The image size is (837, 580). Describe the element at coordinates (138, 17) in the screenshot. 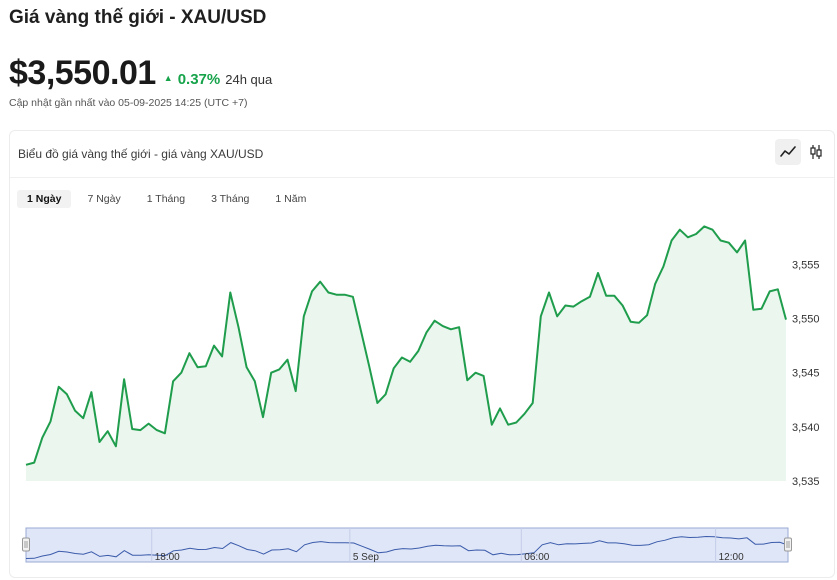

I see `page-title: Giá vàng thế giới - XAU/USD` at that location.